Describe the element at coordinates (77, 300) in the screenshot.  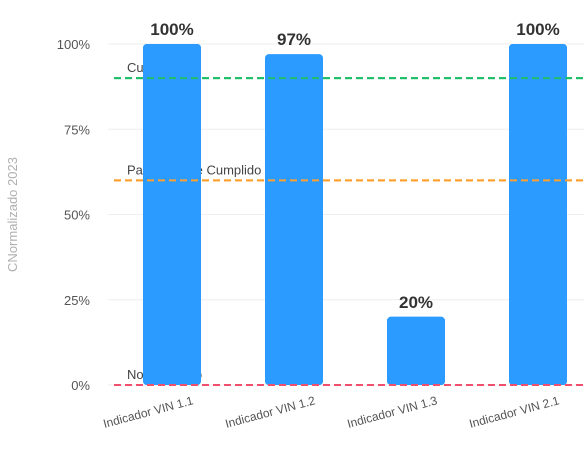
I see `y-tick-label: 25%` at that location.